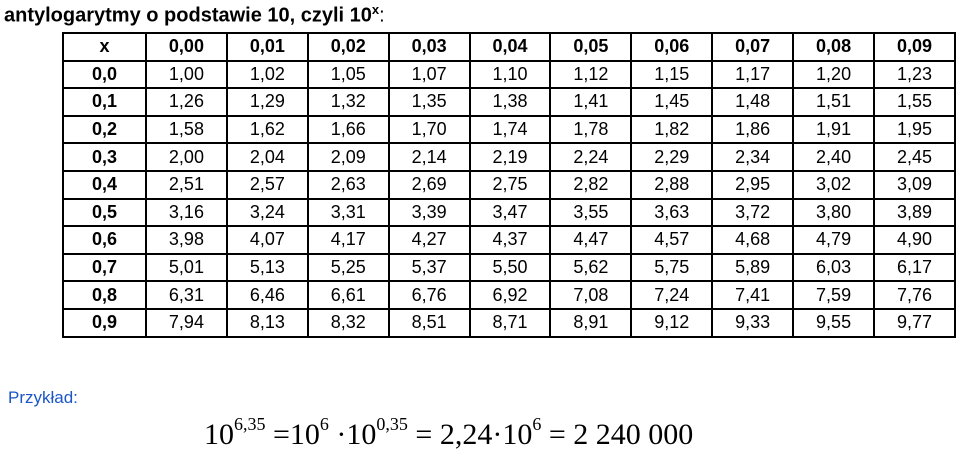 This screenshot has width=960, height=459. I want to click on header-cell: 0,06, so click(672, 47).